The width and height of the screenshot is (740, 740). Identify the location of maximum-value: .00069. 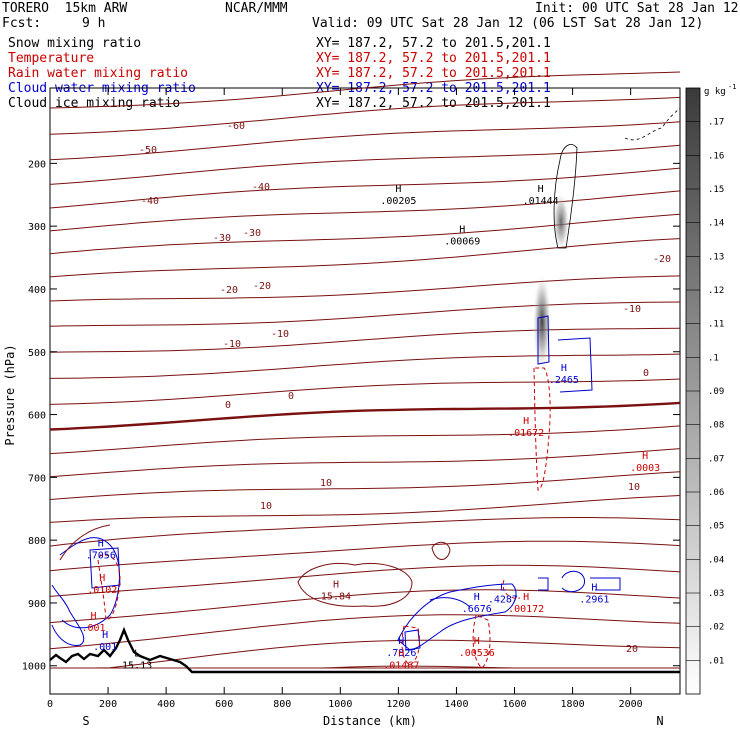
(462, 242).